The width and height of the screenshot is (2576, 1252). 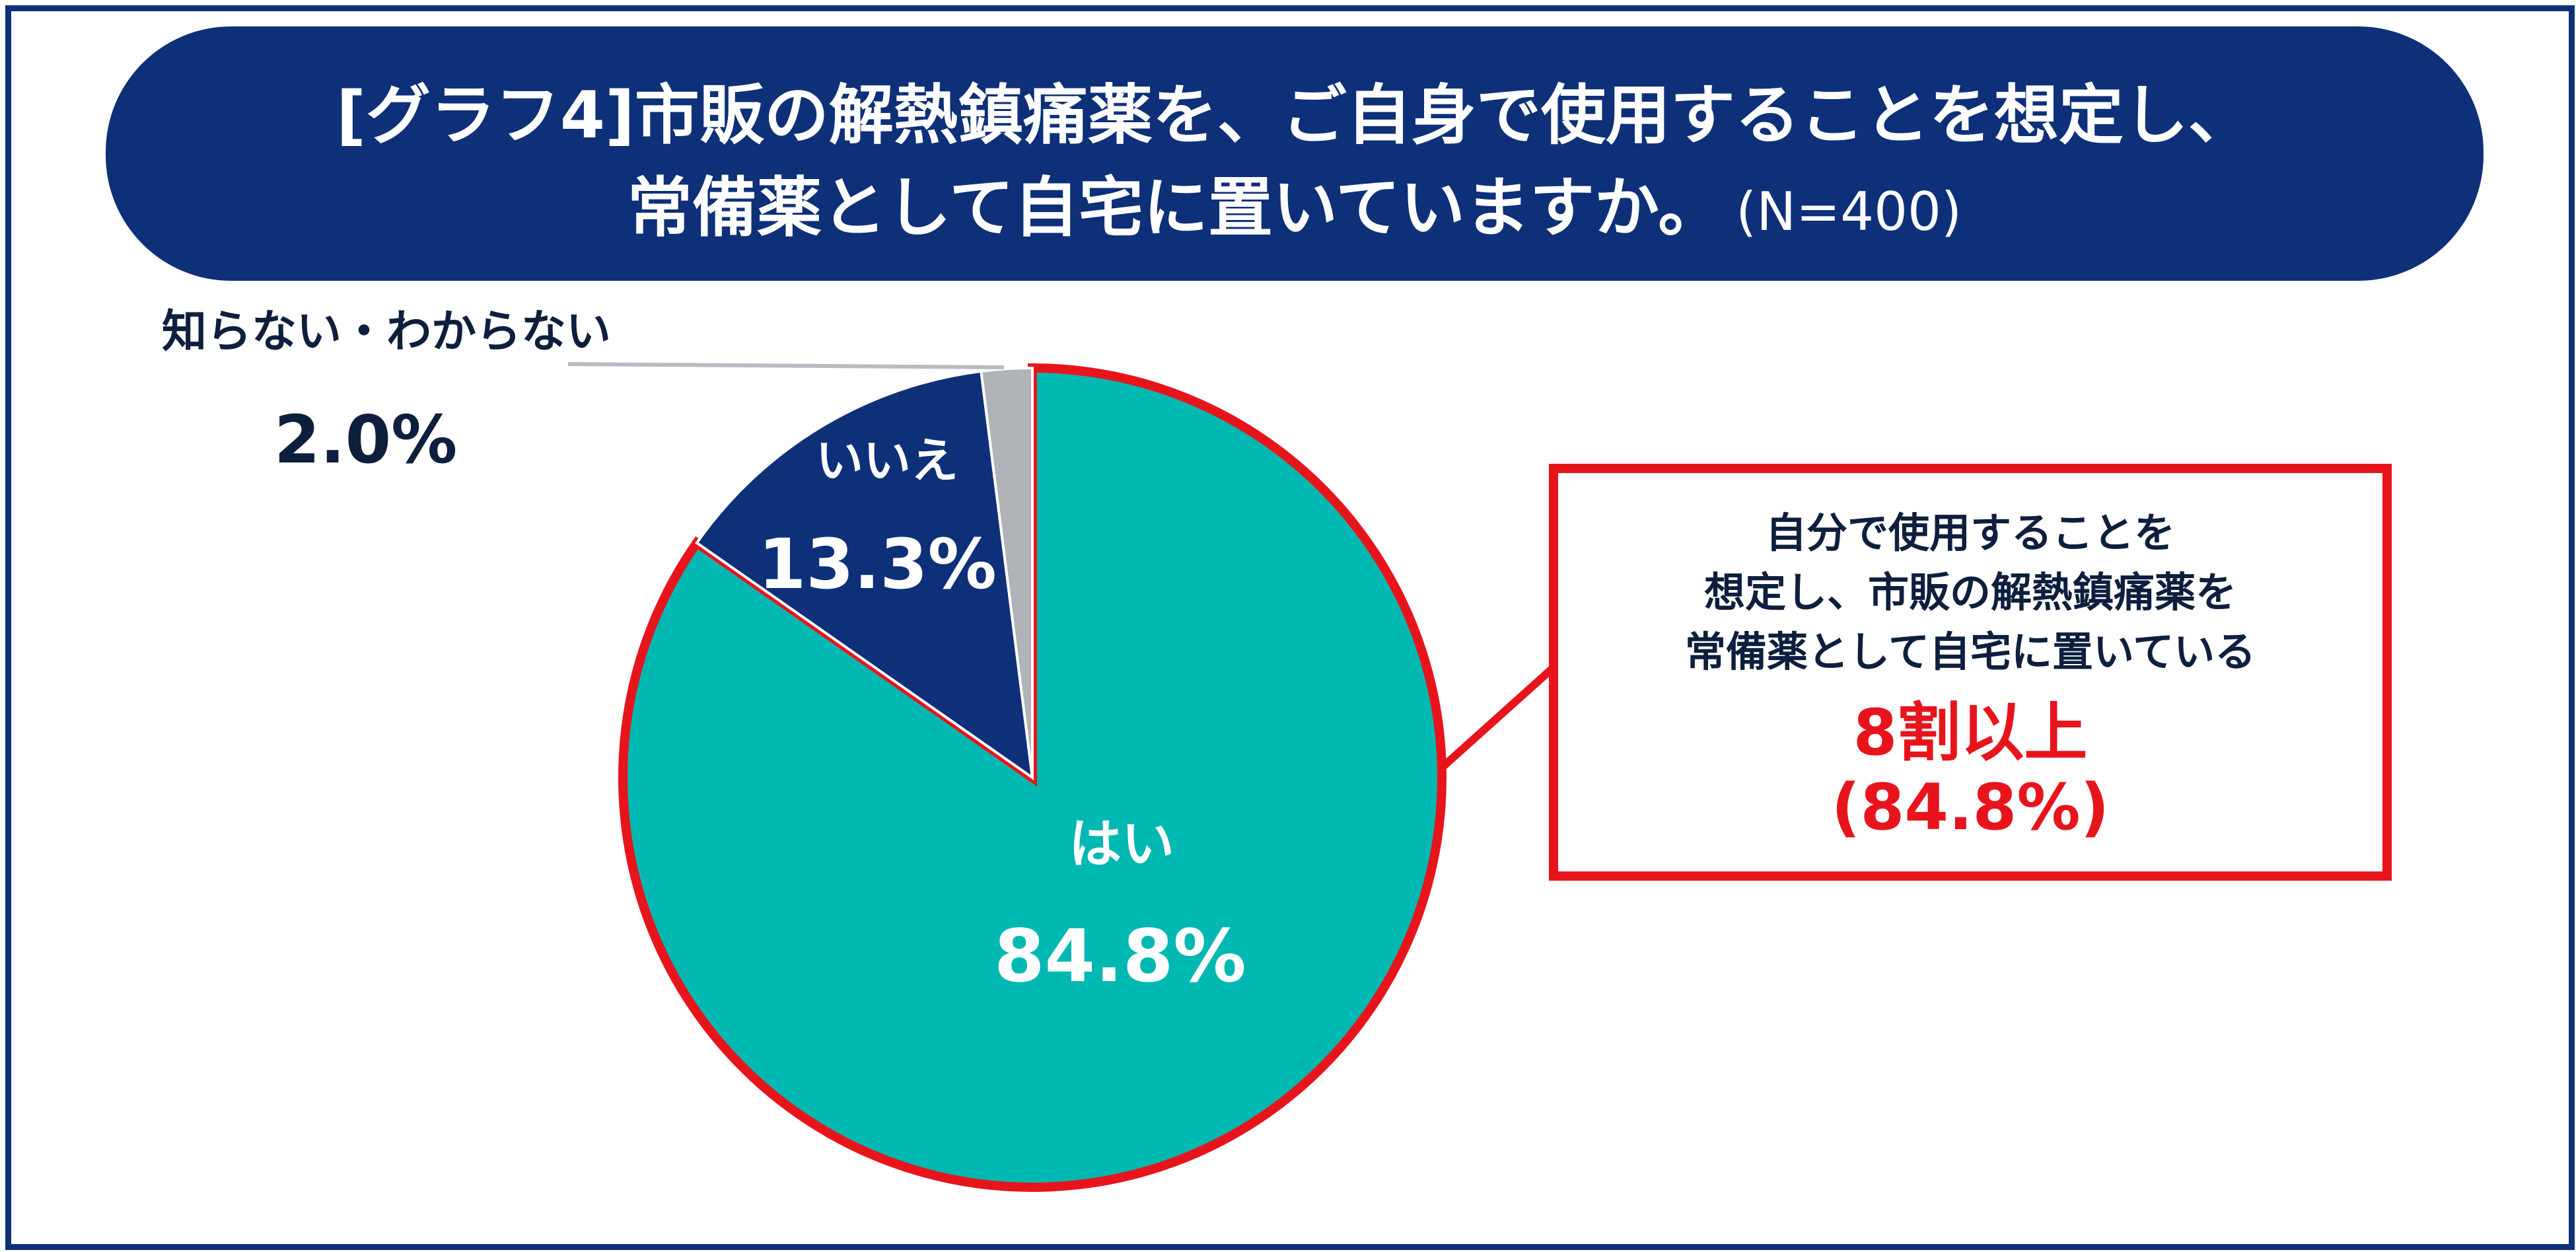 I want to click on leader-line-unknown, so click(x=786, y=365).